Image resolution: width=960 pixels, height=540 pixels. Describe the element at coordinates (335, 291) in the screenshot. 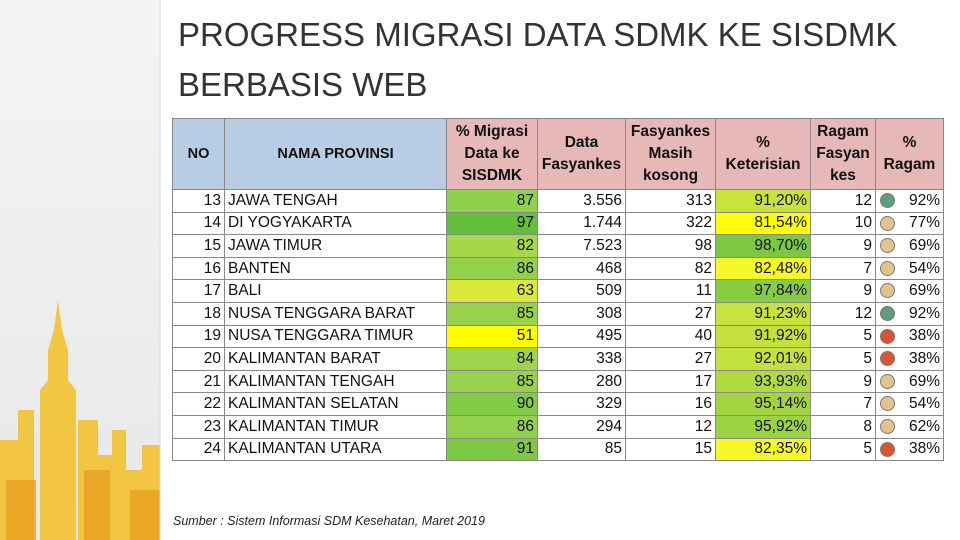

I see `table-cell: BALI` at that location.